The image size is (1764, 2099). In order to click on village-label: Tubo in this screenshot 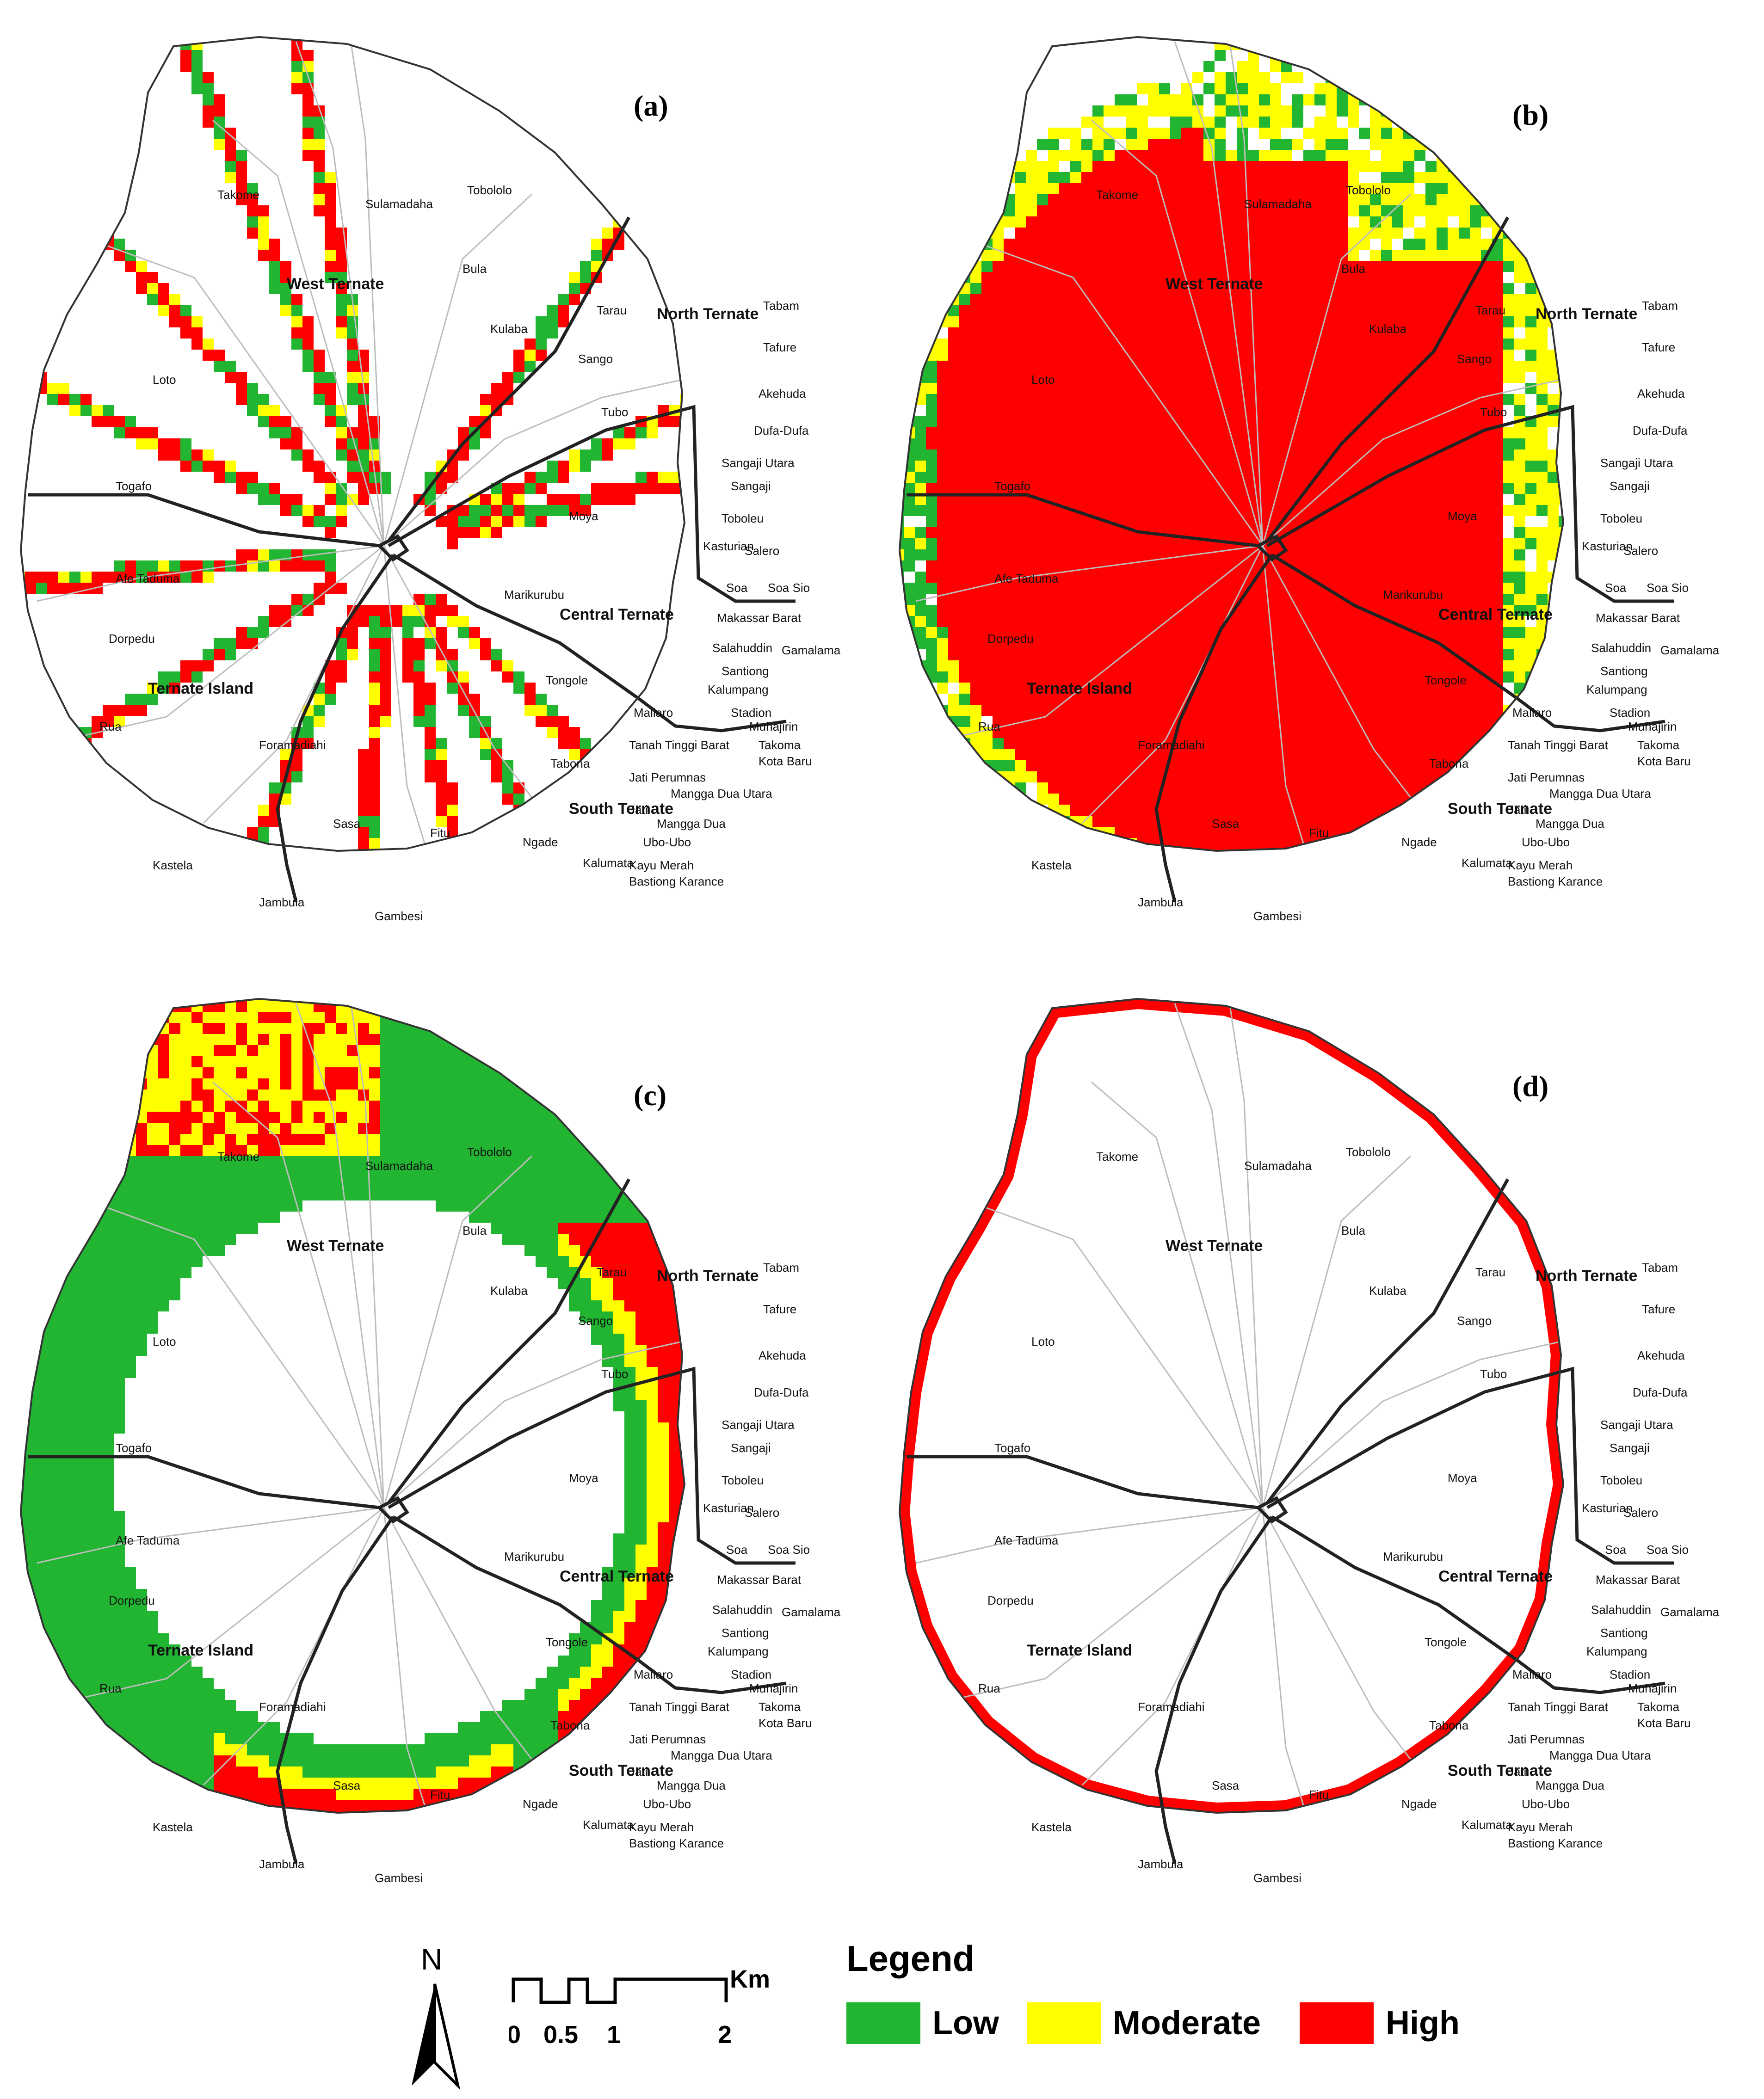, I will do `click(614, 412)`.